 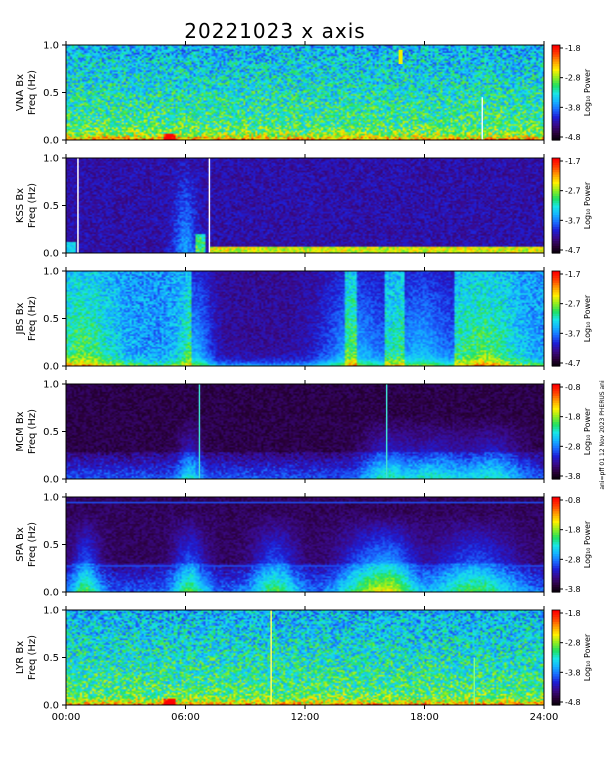 What do you see at coordinates (573, 589) in the screenshot?
I see `colorbar-tick-label: -3.8` at bounding box center [573, 589].